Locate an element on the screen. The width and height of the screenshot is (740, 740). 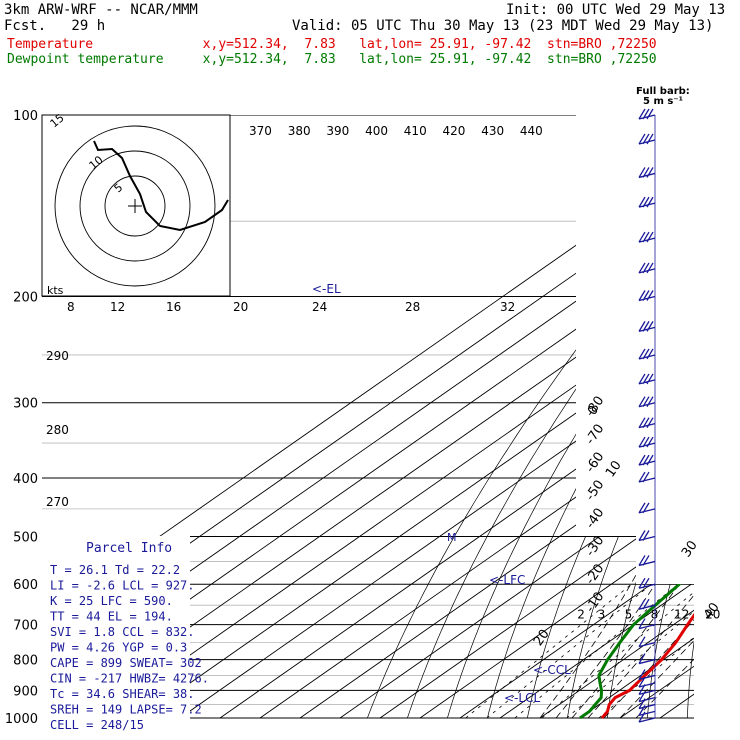
hodograph-trace is located at coordinates (161, 186).